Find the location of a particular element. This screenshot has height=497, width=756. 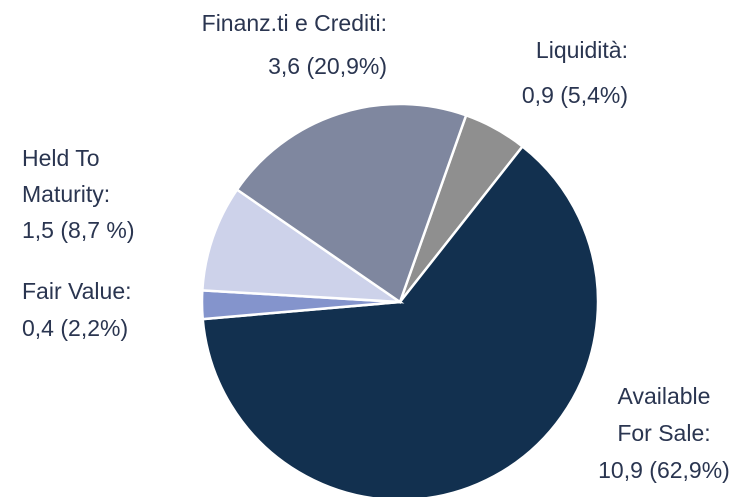

slice-label: Liquidità: is located at coordinates (582, 50).